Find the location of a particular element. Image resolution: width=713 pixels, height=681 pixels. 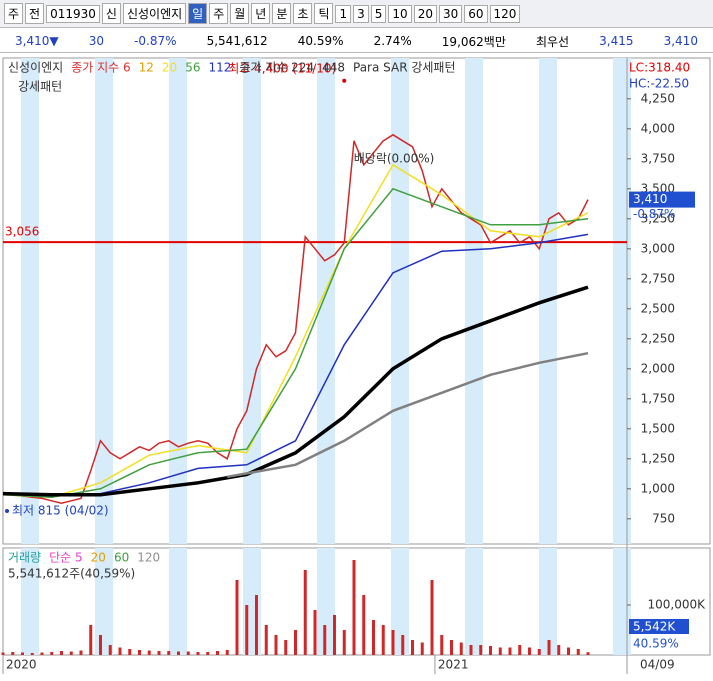

info-item: 최우선 is located at coordinates (552, 41).